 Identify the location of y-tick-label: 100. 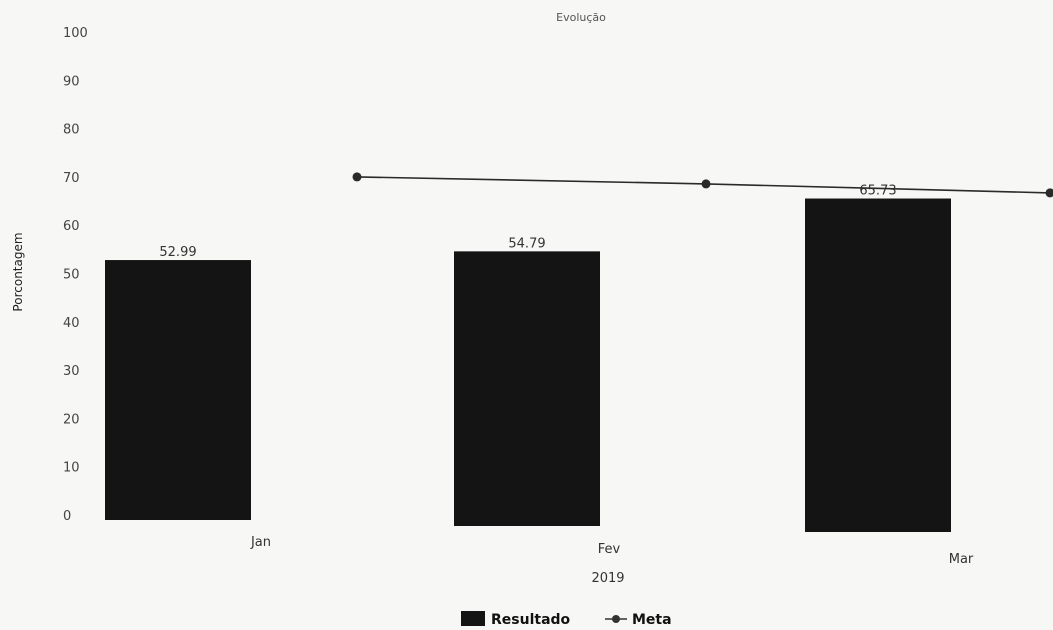
(75, 33).